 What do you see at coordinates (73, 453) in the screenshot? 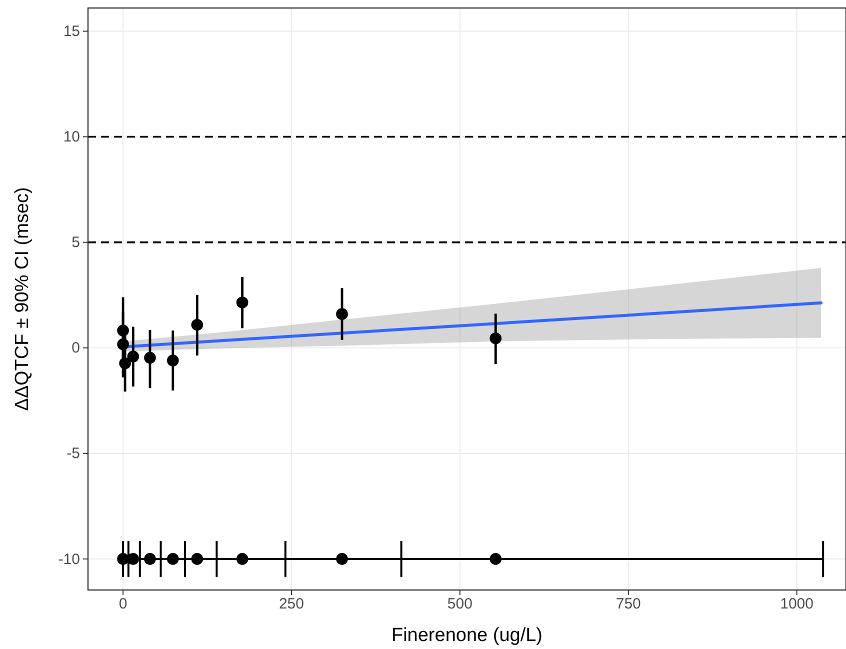
I see `y-tick-label: -5` at bounding box center [73, 453].